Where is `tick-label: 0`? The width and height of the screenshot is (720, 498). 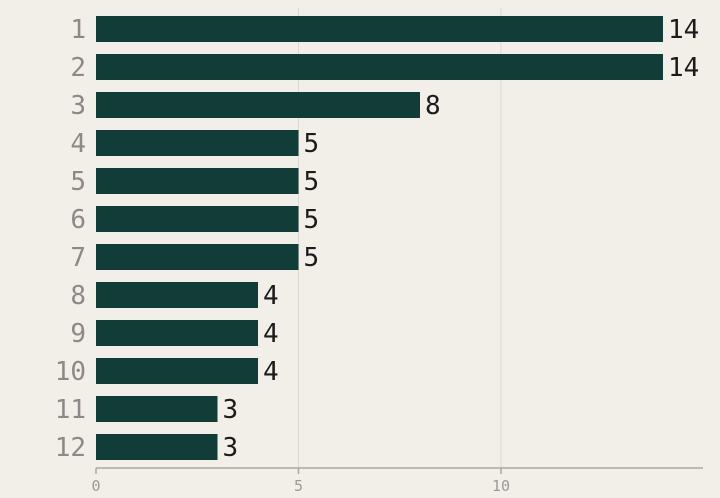 tick-label: 0 is located at coordinates (95, 486).